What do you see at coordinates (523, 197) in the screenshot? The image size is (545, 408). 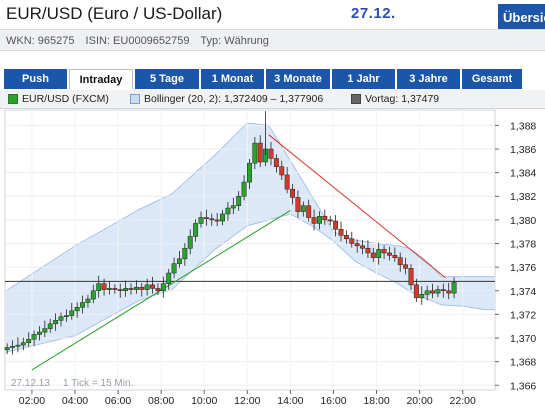 I see `y-tick-label: 1,382` at bounding box center [523, 197].